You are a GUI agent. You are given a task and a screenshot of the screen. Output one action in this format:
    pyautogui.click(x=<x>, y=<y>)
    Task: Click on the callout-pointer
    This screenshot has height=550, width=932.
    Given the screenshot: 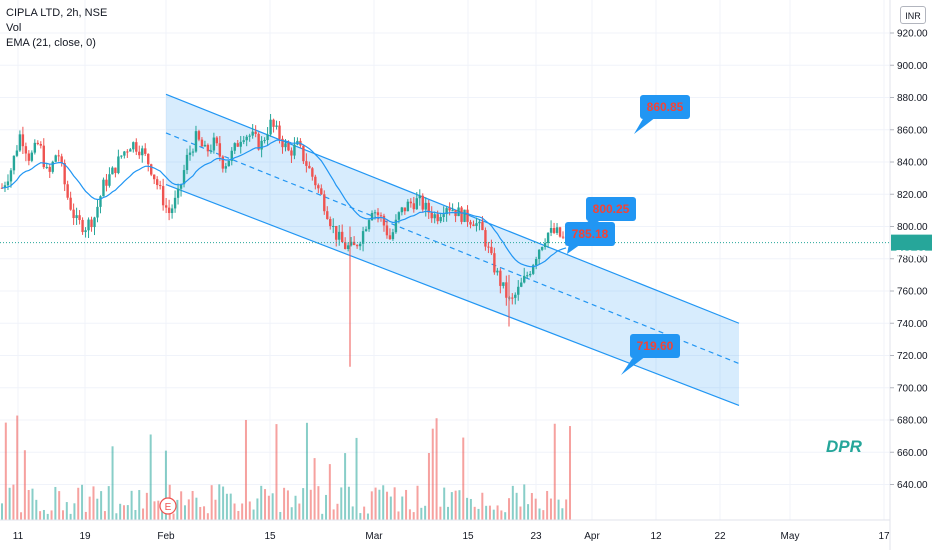 What is the action you would take?
    pyautogui.click(x=574, y=249)
    